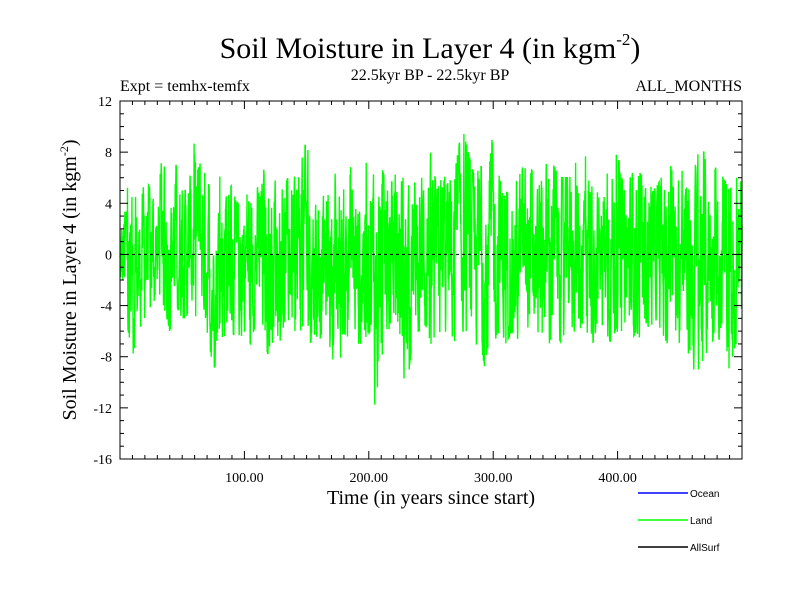  Describe the element at coordinates (704, 494) in the screenshot. I see `legend-label-ocean: Ocean` at that location.